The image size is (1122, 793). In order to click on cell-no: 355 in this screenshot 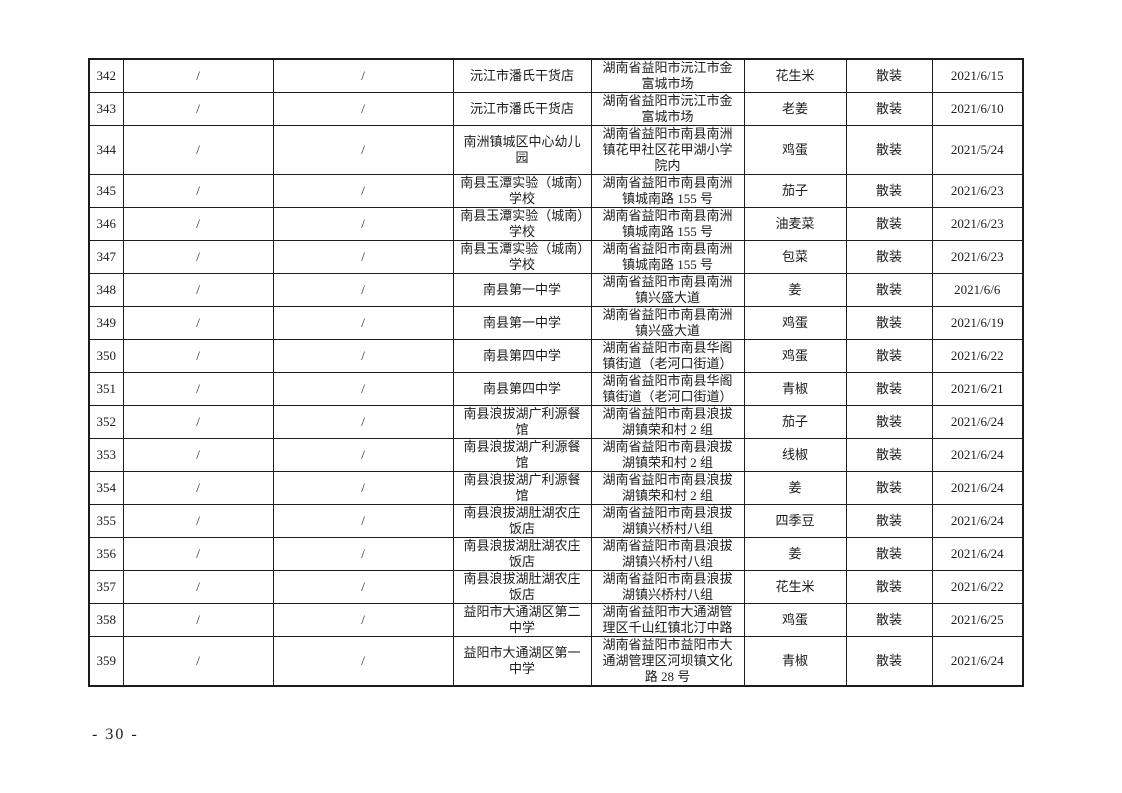, I will do `click(106, 521)`.